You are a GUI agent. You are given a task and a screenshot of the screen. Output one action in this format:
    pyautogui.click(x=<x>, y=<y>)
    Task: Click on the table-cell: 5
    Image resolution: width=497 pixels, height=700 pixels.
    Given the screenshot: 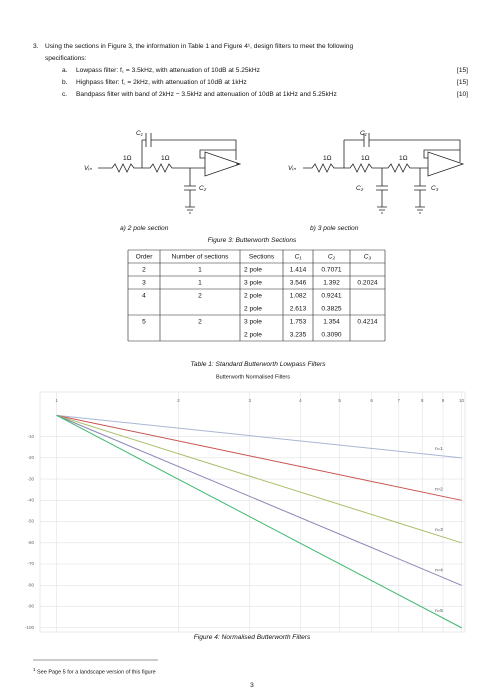 What is the action you would take?
    pyautogui.click(x=144, y=321)
    